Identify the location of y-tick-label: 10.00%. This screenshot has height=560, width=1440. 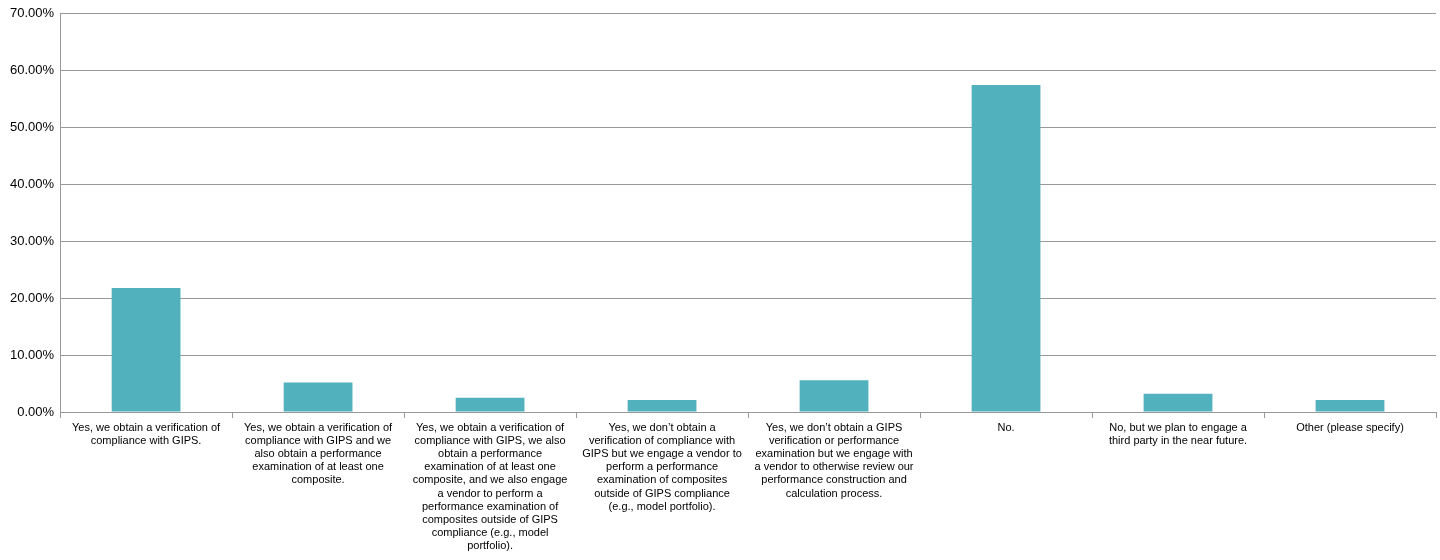
(32, 354).